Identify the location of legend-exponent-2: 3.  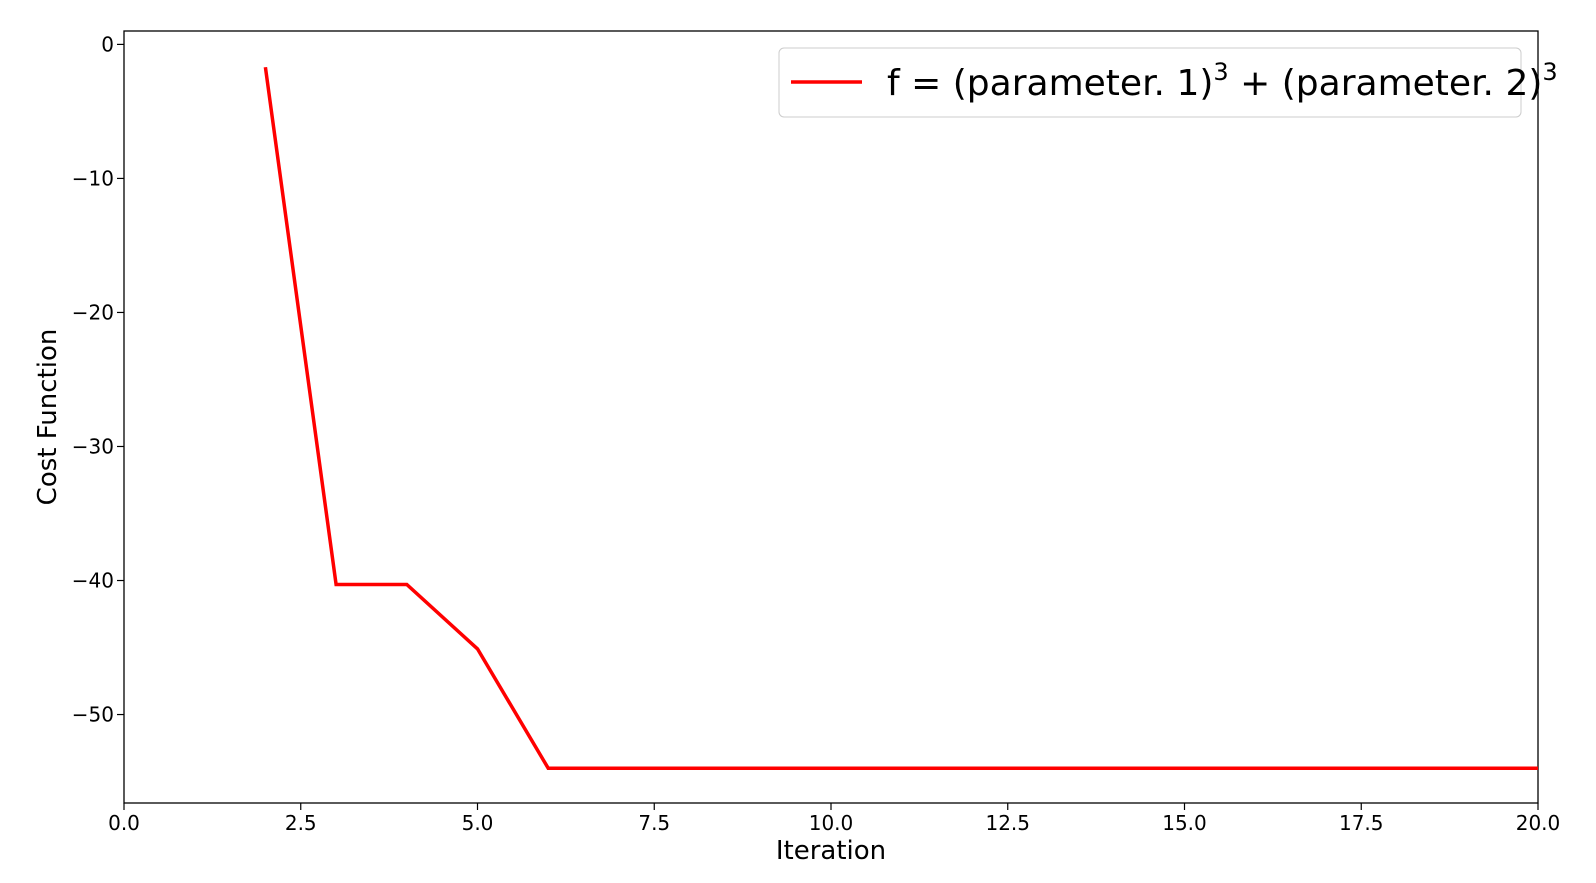
(1549, 72).